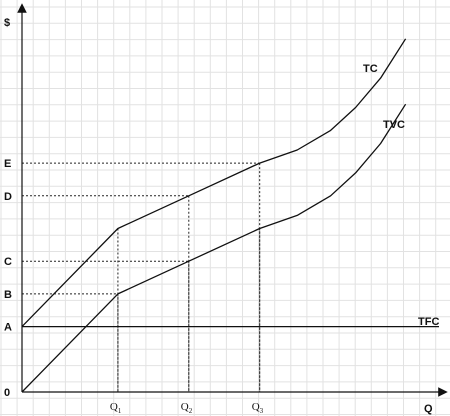 Image resolution: width=450 pixels, height=416 pixels. I want to click on x-level-label-q2: Q2, so click(187, 408).